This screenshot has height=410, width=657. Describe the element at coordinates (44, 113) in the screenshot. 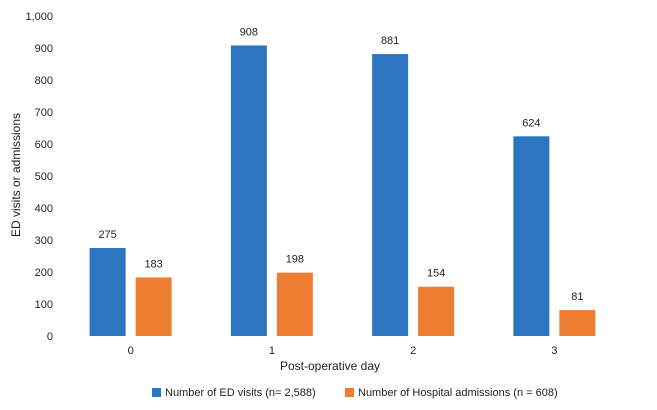

I see `y-tick-label: 700` at that location.